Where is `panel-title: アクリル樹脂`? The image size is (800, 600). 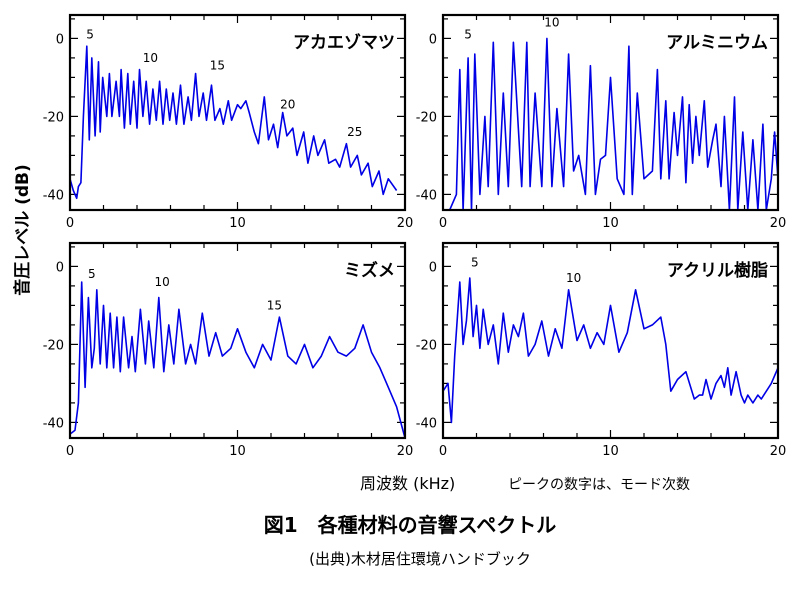 panel-title: アクリル樹脂 is located at coordinates (717, 270).